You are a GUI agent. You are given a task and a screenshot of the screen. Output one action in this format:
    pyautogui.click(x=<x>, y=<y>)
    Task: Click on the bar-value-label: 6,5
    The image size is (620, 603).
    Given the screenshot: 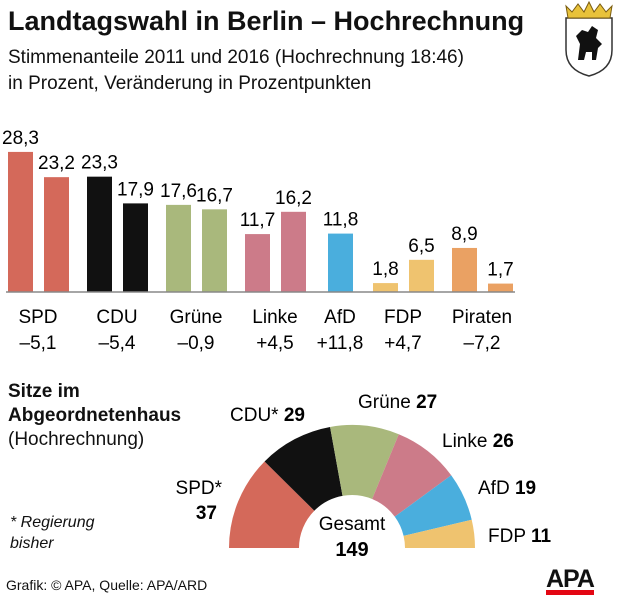 What is the action you would take?
    pyautogui.click(x=421, y=246)
    